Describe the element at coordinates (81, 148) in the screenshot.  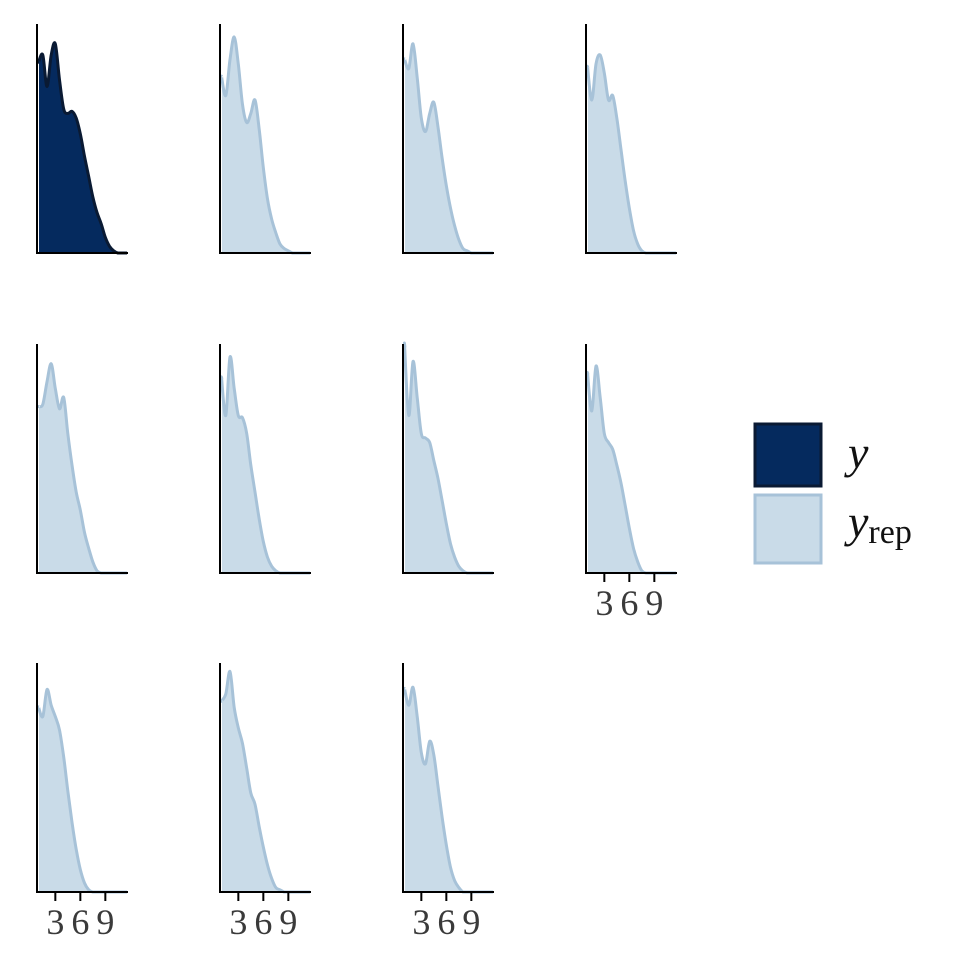
I see `density-line-y` at that location.